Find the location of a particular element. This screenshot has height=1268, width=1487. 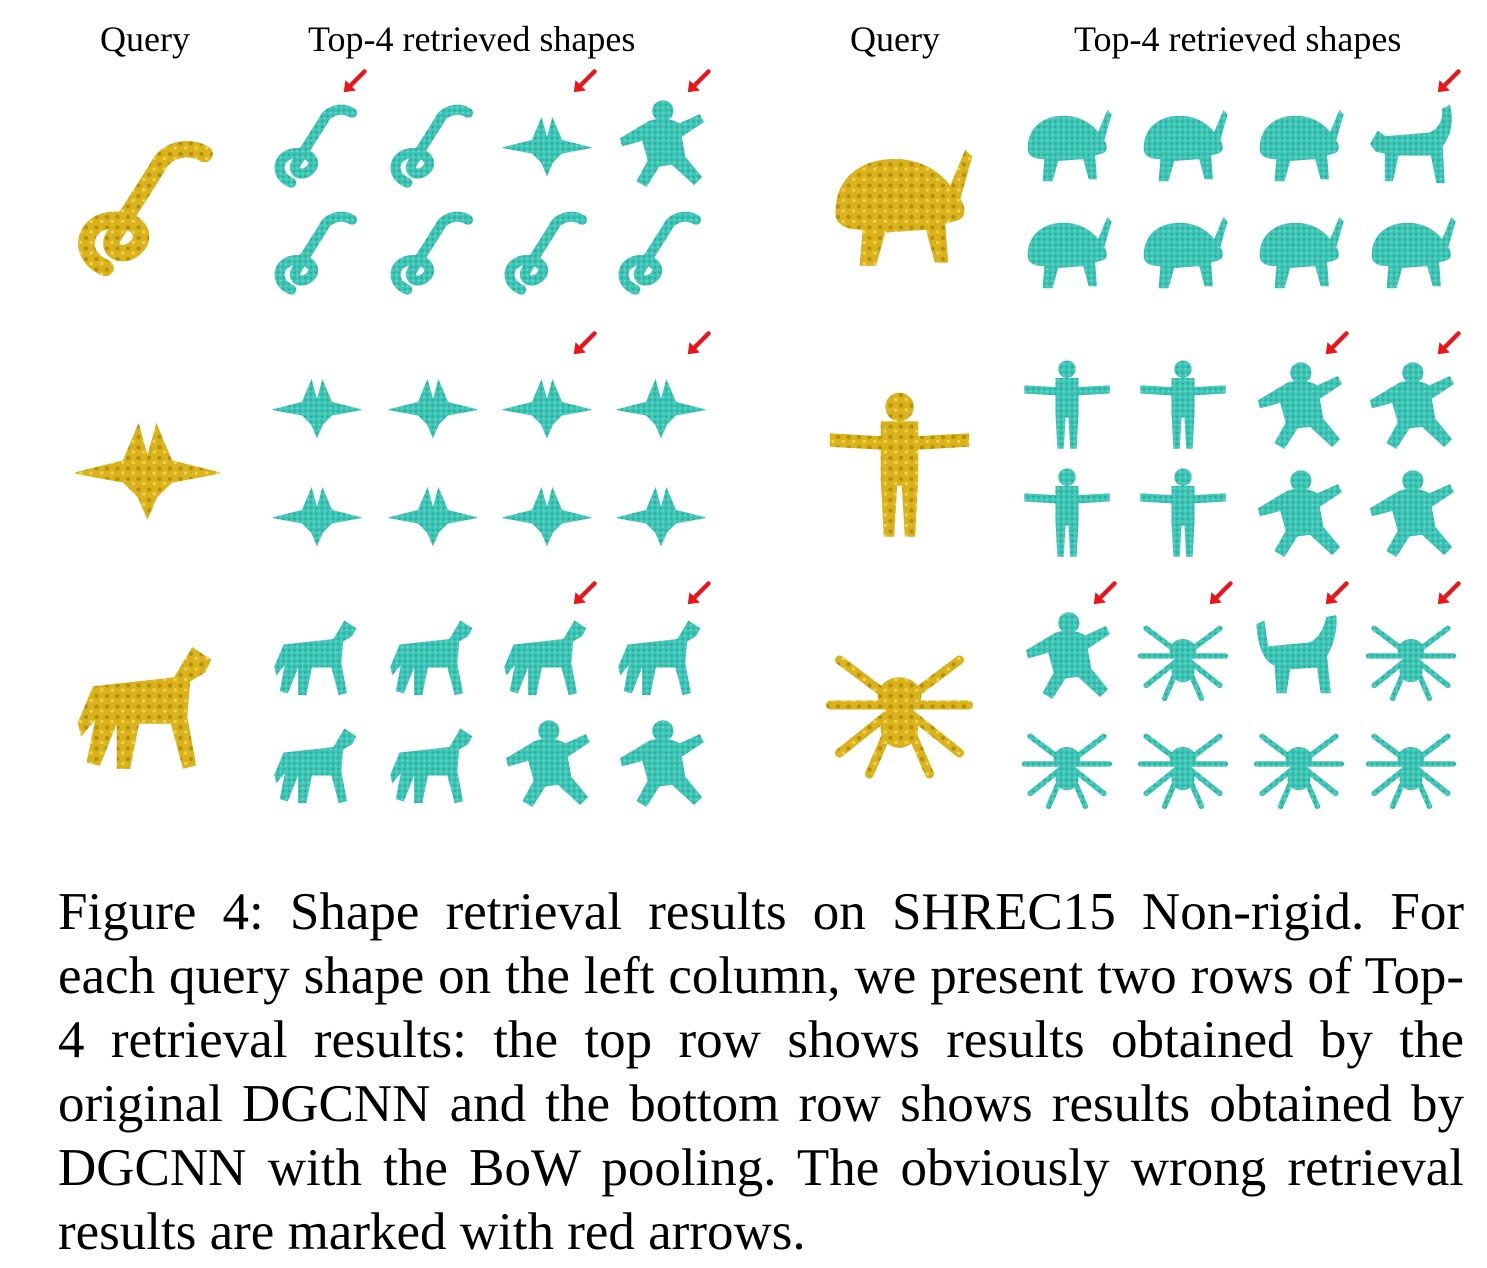

panel-left-query-horse-icon is located at coordinates (144, 708).